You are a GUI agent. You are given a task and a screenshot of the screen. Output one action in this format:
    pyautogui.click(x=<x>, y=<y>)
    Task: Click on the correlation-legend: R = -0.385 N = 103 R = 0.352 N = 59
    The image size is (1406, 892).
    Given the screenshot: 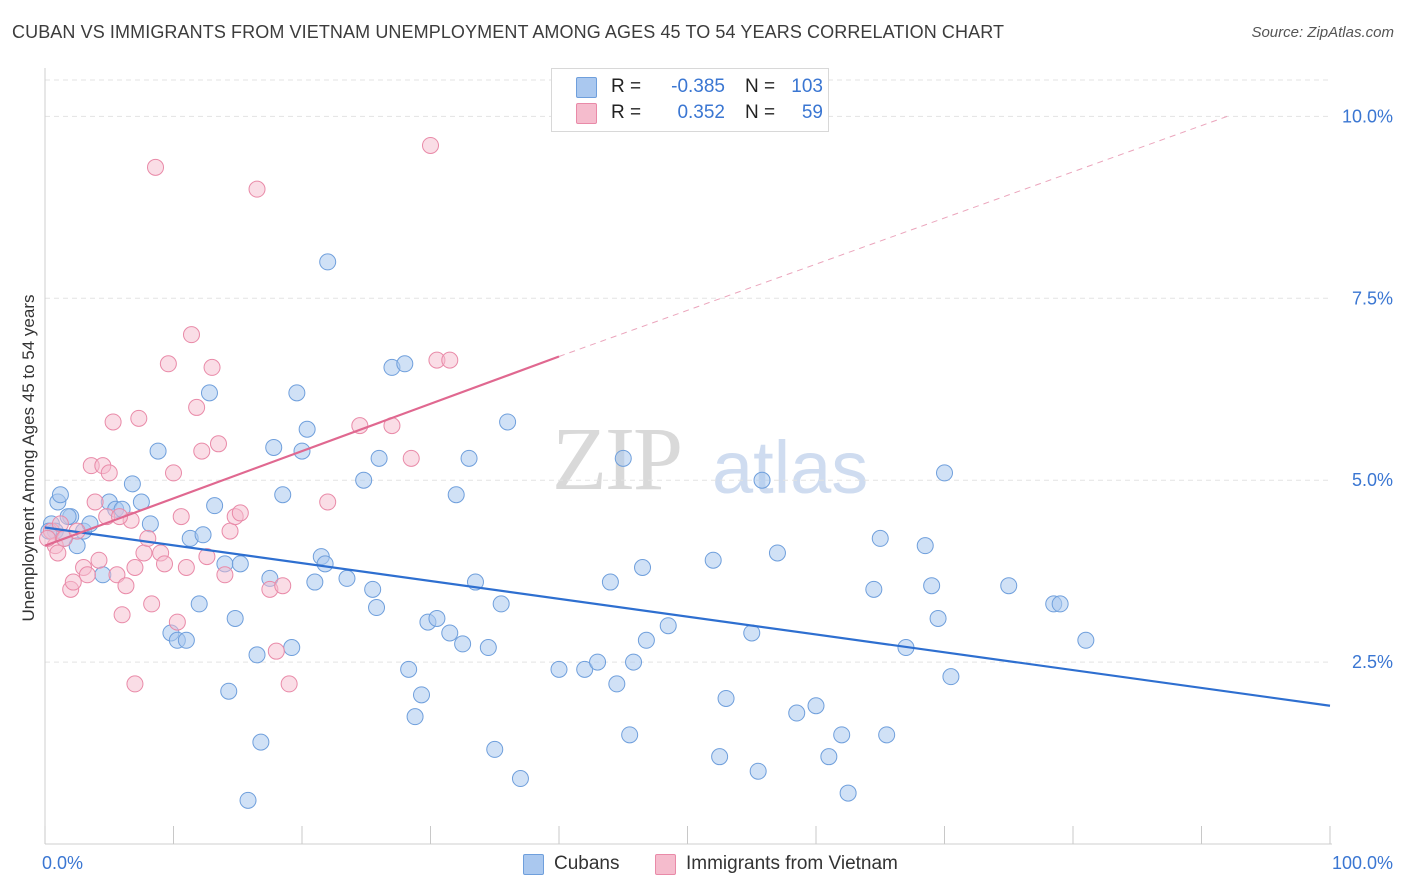 What is the action you would take?
    pyautogui.click(x=690, y=100)
    